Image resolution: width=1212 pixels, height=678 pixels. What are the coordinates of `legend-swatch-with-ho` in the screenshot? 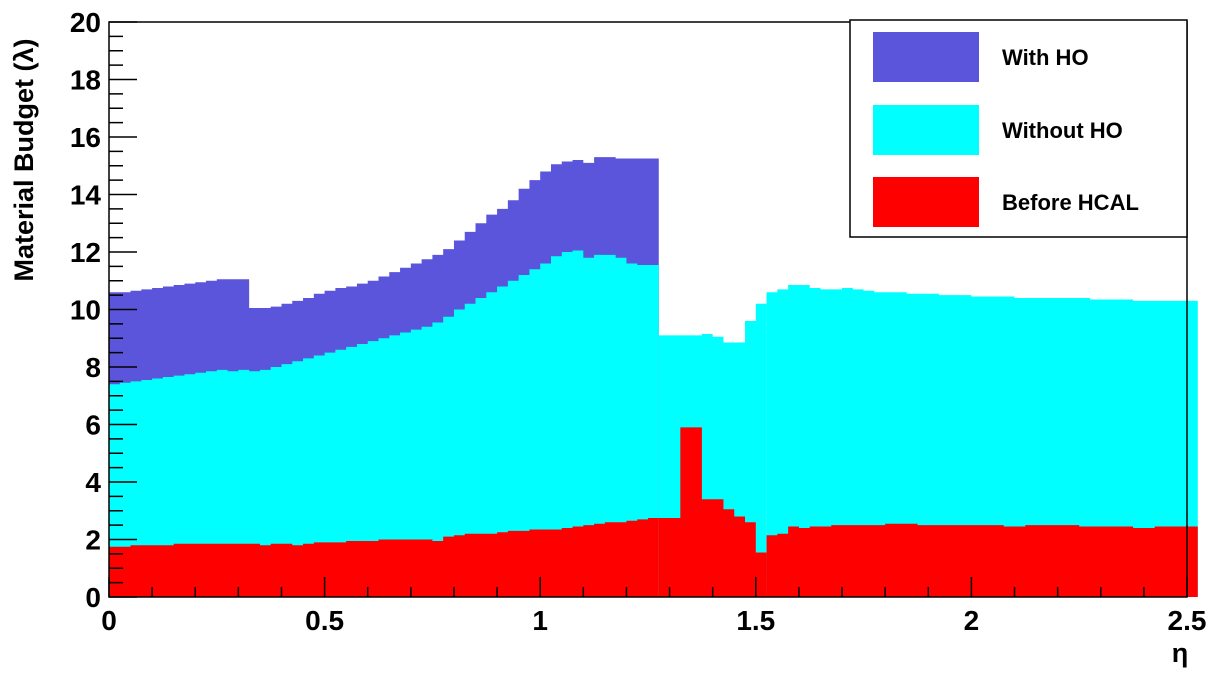 It's located at (926, 57).